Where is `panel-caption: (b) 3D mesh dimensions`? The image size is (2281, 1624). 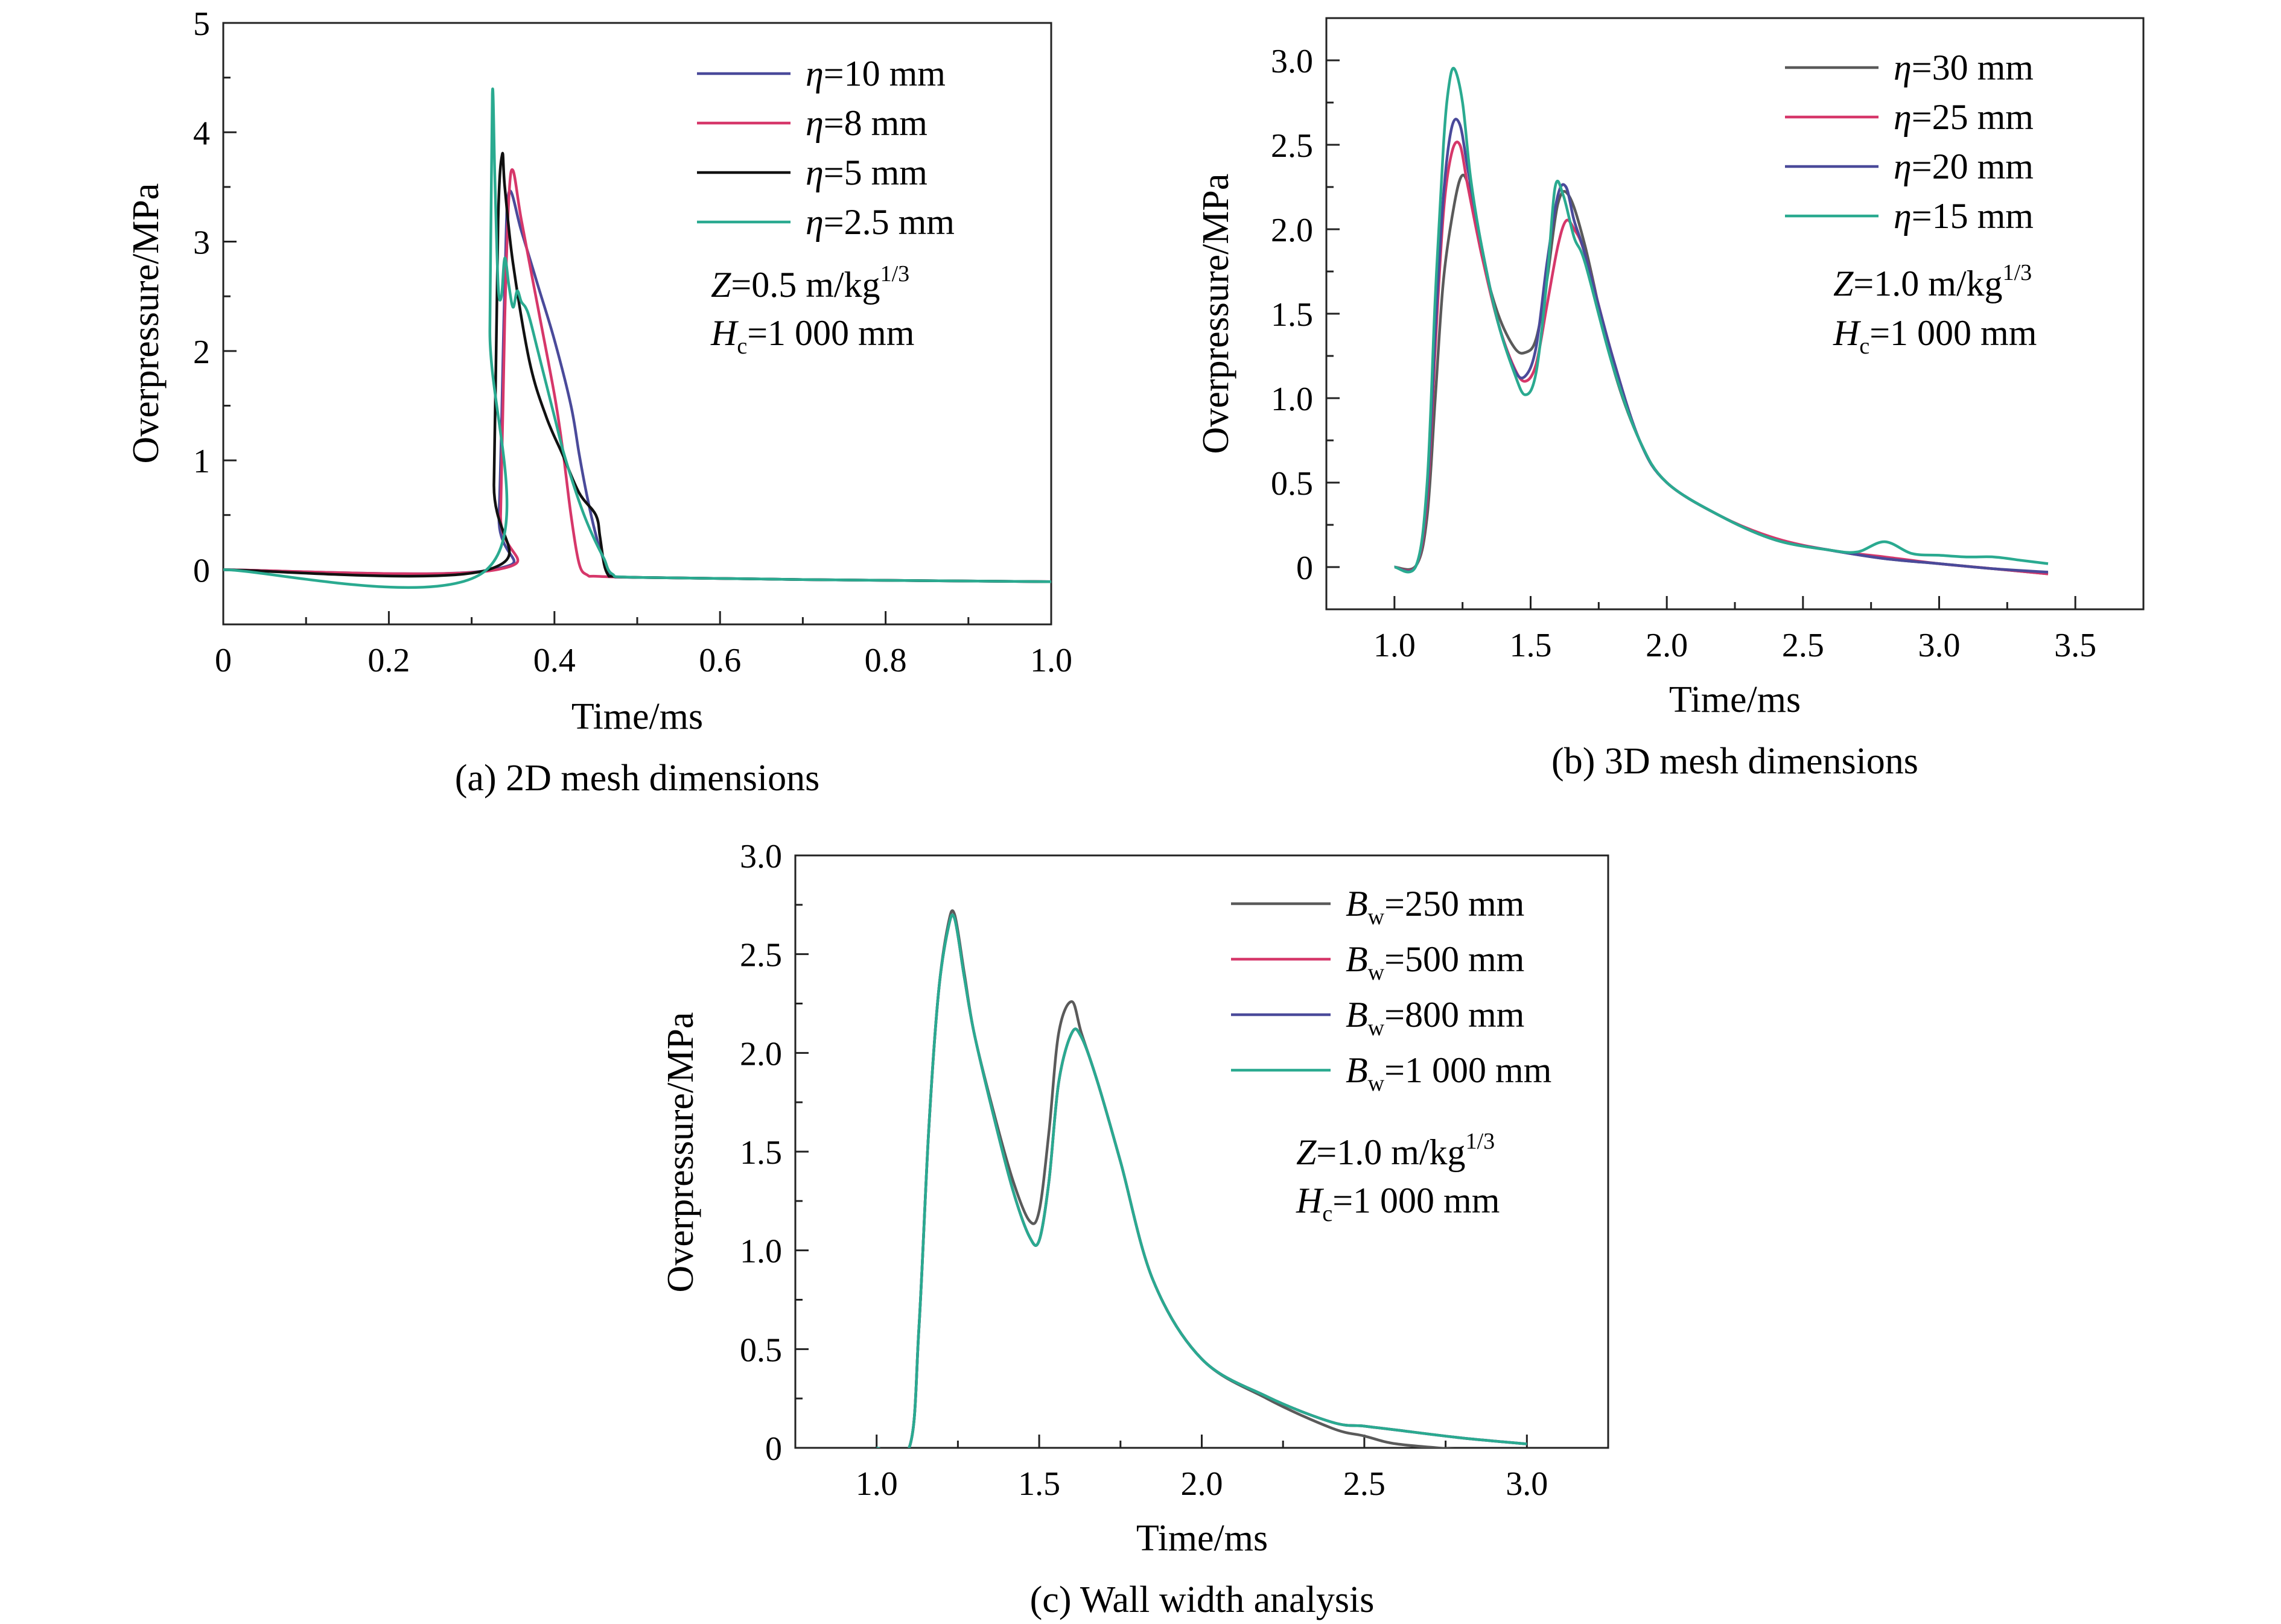 panel-caption: (b) 3D mesh dimensions is located at coordinates (1735, 761).